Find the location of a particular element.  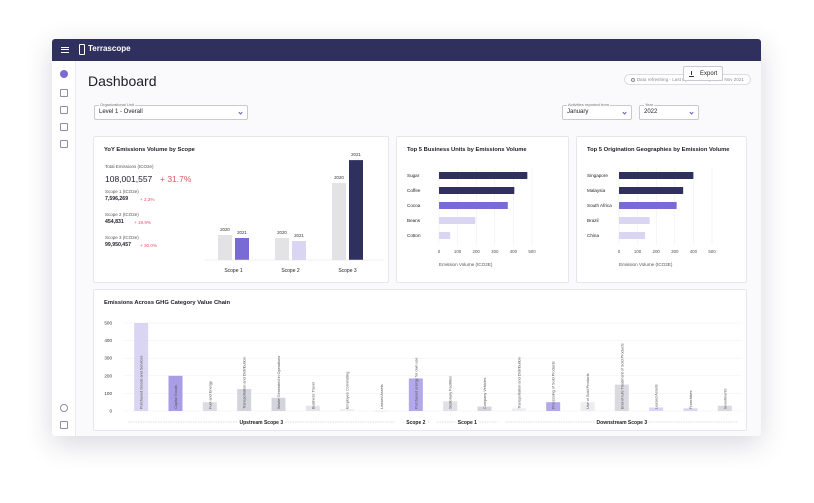

category-label: Leased Assets is located at coordinates (657, 396).